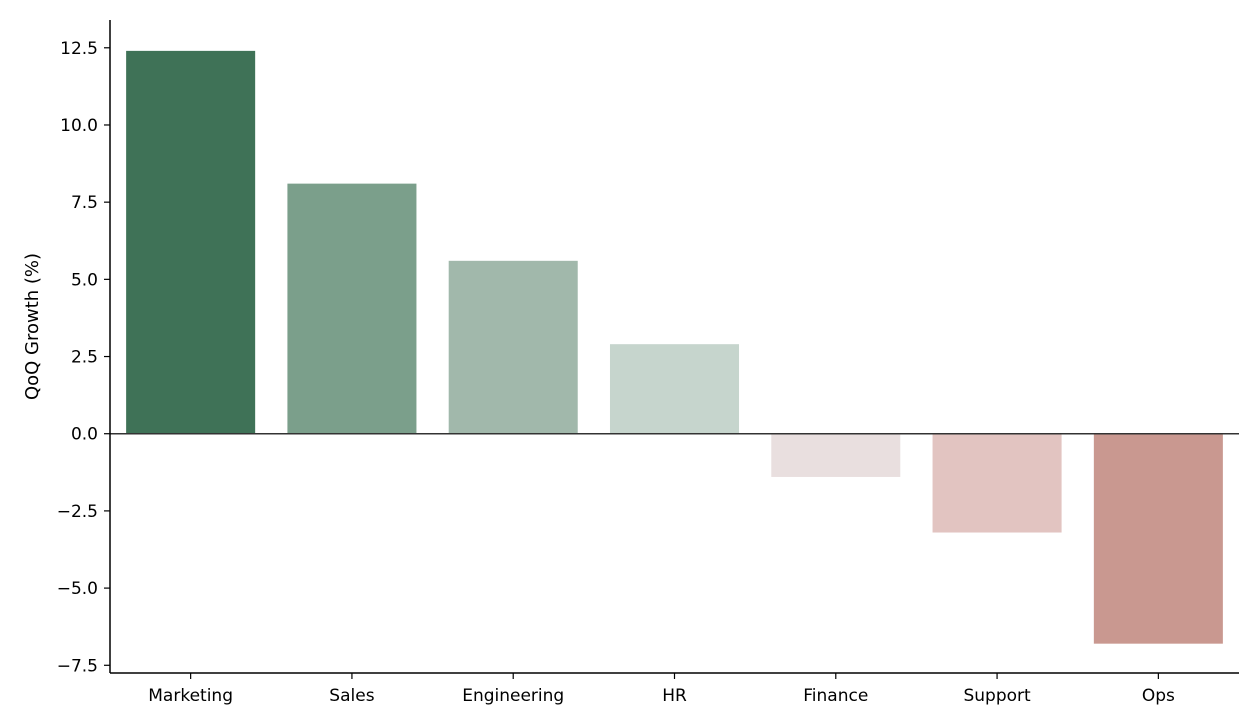 The height and width of the screenshot is (728, 1260). I want to click on y-ticks-layer: −7.5 −5.0 −2.5 0.0 2.5 5.0 7.5 10.0 12.5, so click(83, 357).